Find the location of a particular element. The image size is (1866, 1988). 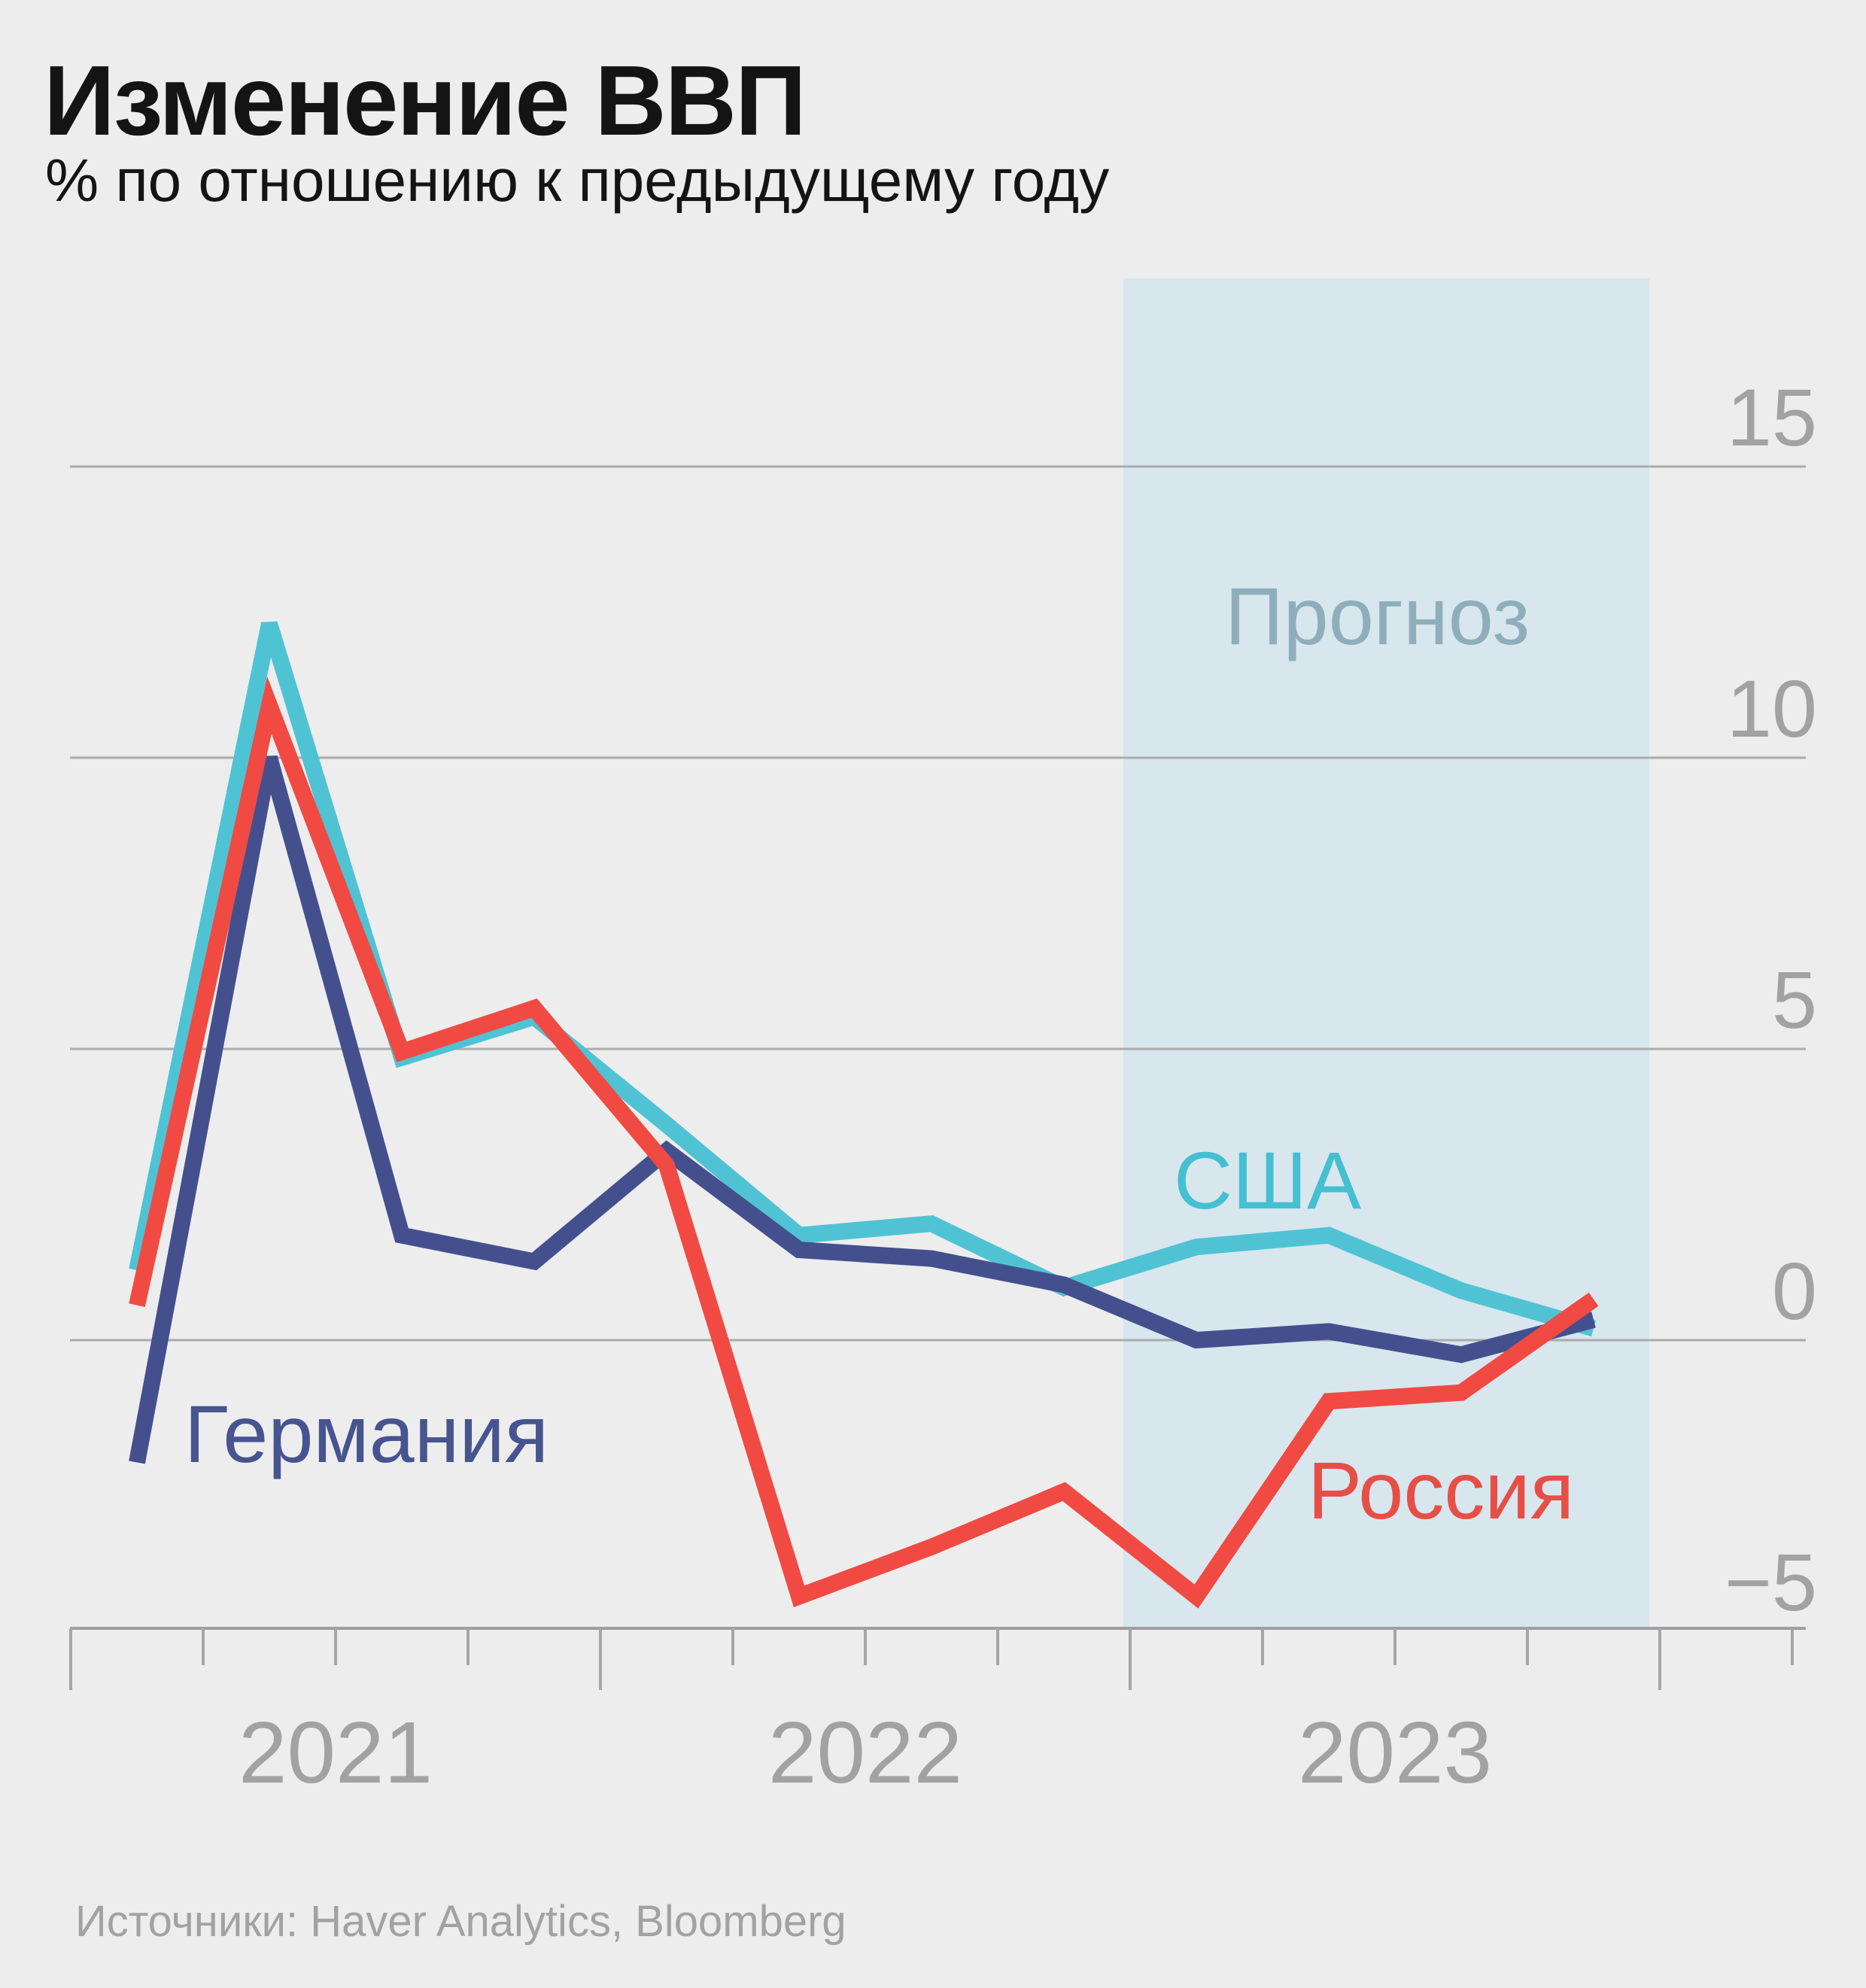

x-tick-label-2022: 2022 is located at coordinates (865, 1753).